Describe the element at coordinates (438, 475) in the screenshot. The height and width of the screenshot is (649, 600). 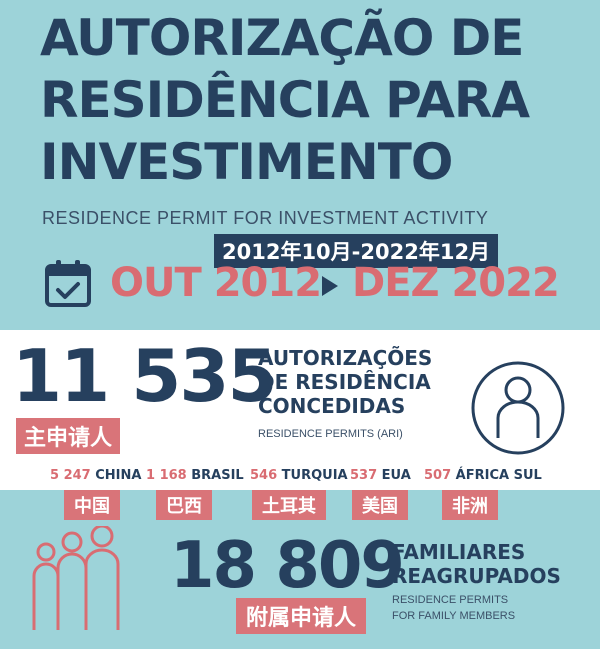
I see `country-count: 507` at that location.